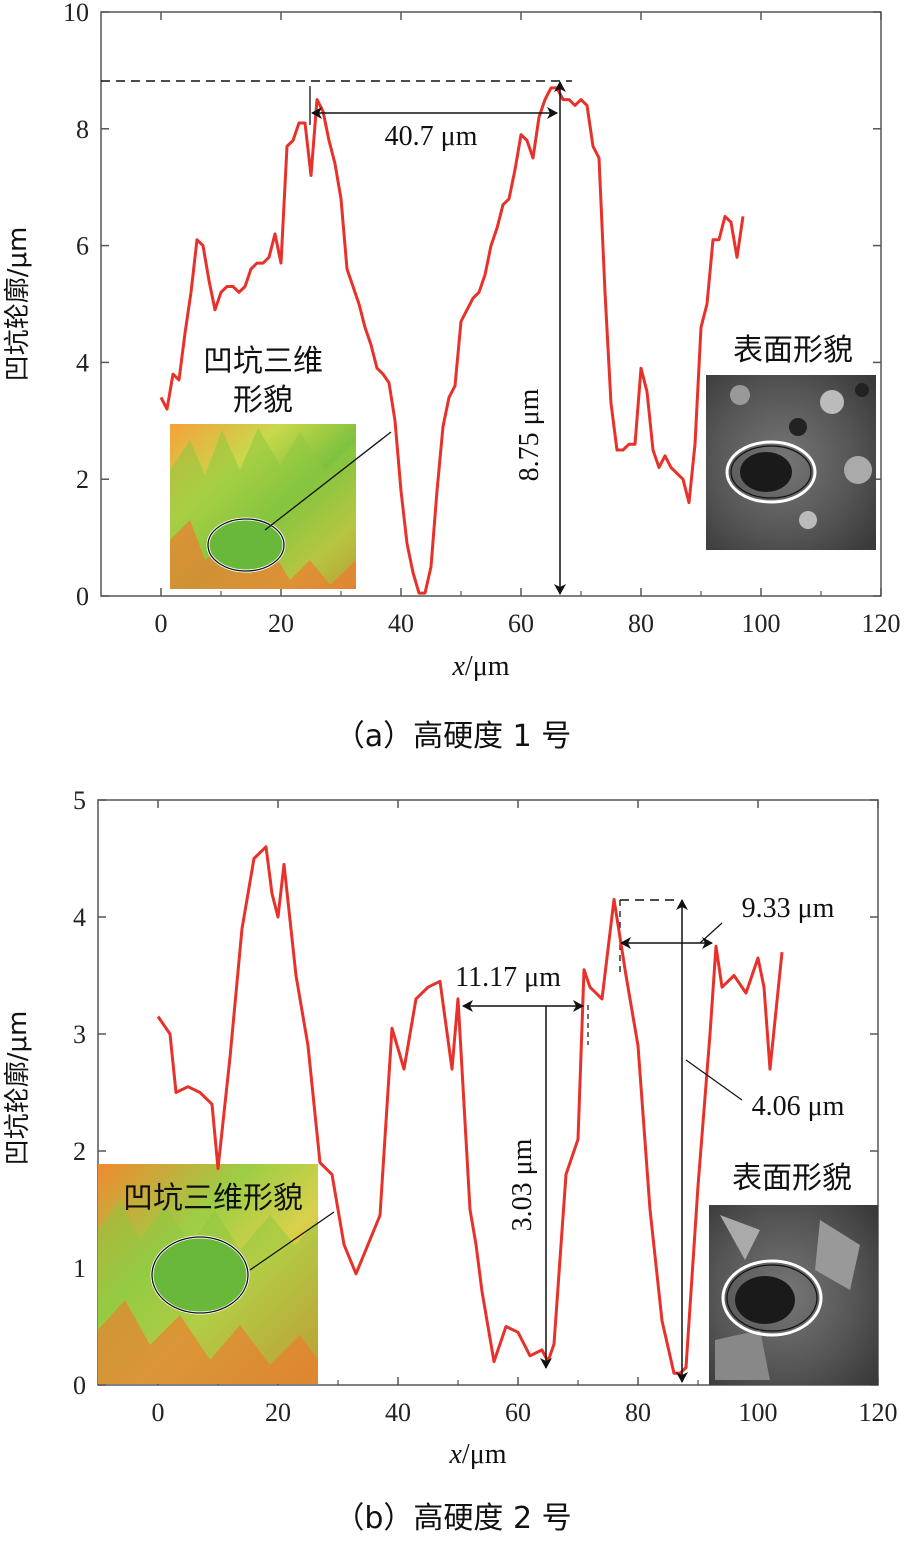 The image size is (906, 1541). Describe the element at coordinates (82, 246) in the screenshot. I see `y-tick-label: 6` at that location.